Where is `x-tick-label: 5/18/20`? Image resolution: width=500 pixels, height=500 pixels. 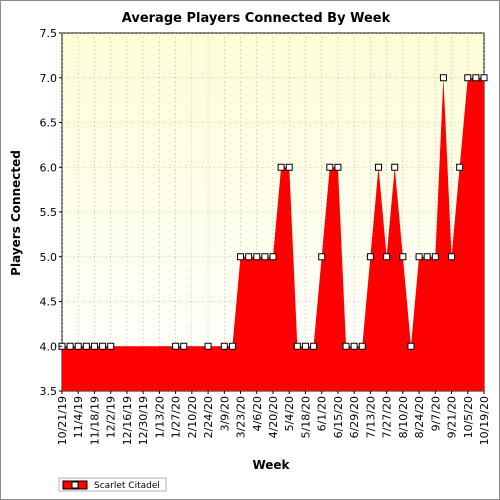
x-tick-label: 5/18/20 is located at coordinates (305, 417).